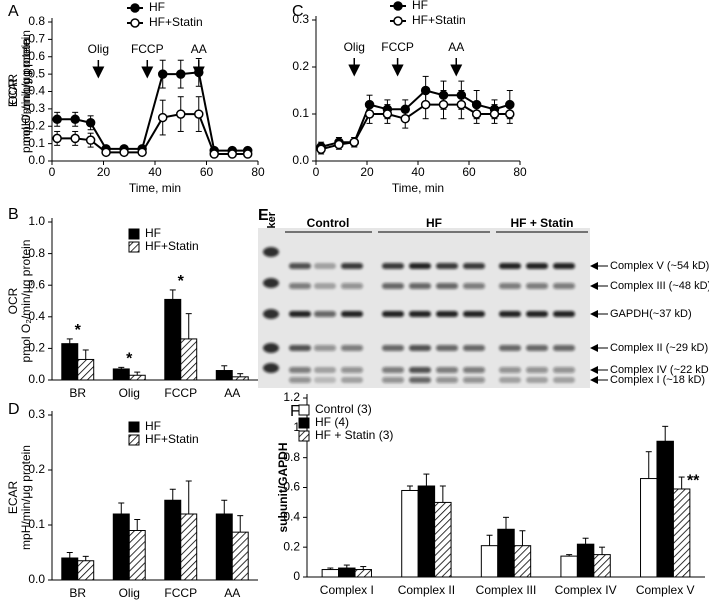 The width and height of the screenshot is (709, 601). I want to click on x-tick-label: Complex II, so click(426, 590).